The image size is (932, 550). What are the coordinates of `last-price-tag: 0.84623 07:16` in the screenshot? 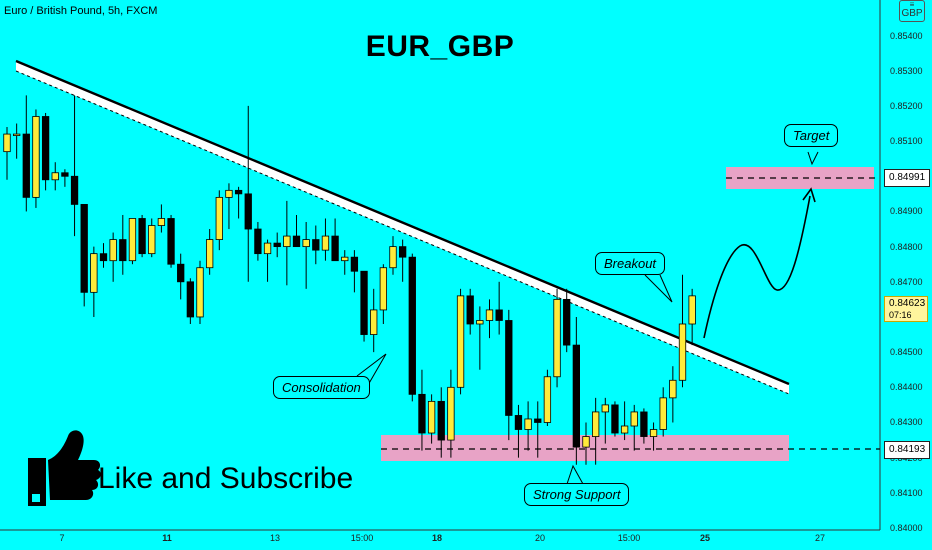 It's located at (906, 309).